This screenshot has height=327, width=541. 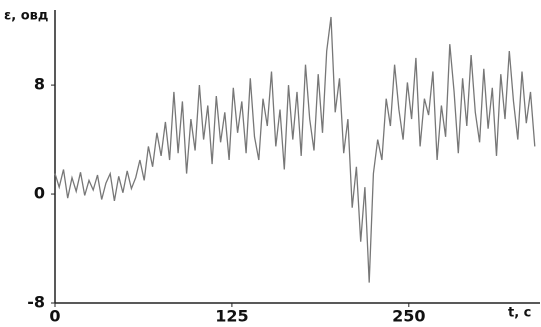 I want to click on x-tick-label: 125, so click(x=231, y=316).